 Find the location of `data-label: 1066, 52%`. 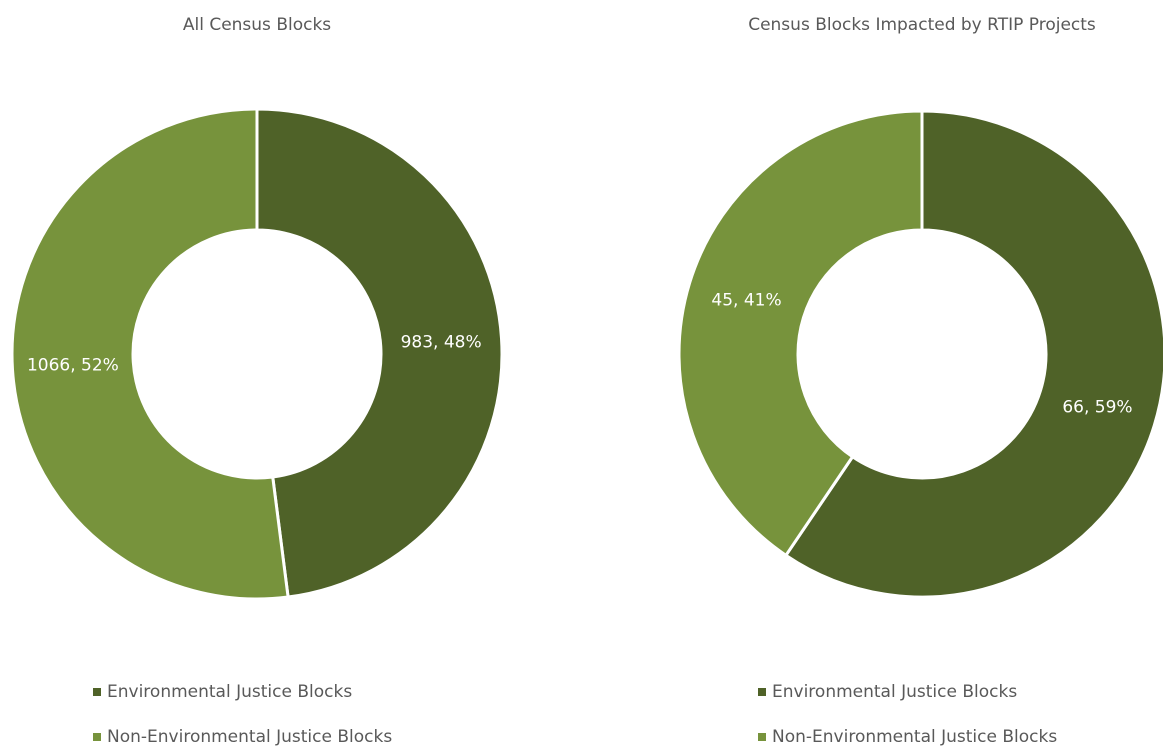

data-label: 1066, 52% is located at coordinates (73, 366).